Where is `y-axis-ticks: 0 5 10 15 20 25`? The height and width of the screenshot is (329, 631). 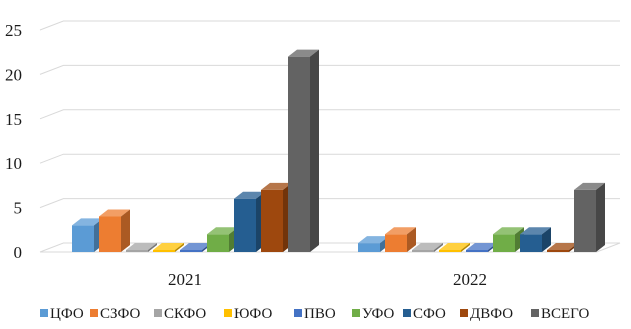 y-axis-ticks: 0 5 10 15 20 25 is located at coordinates (13, 141).